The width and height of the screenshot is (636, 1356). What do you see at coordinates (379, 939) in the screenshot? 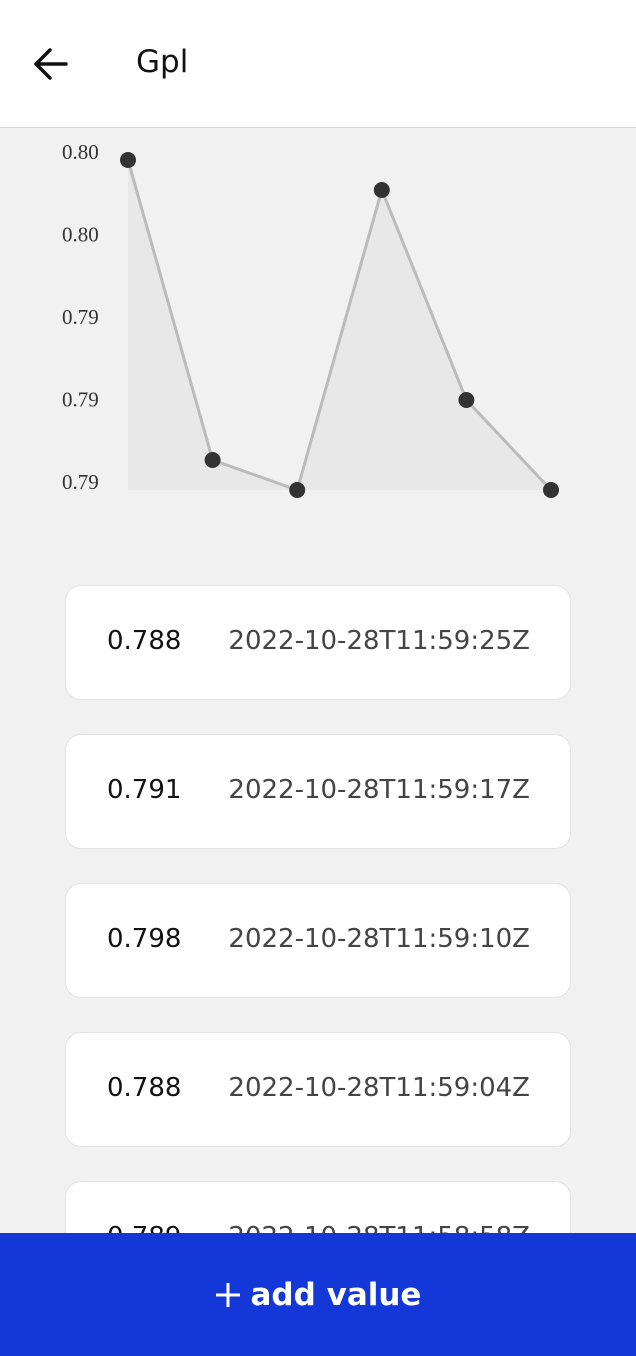
I see `entry-time: 2022-10-28T11:59:10Z` at bounding box center [379, 939].